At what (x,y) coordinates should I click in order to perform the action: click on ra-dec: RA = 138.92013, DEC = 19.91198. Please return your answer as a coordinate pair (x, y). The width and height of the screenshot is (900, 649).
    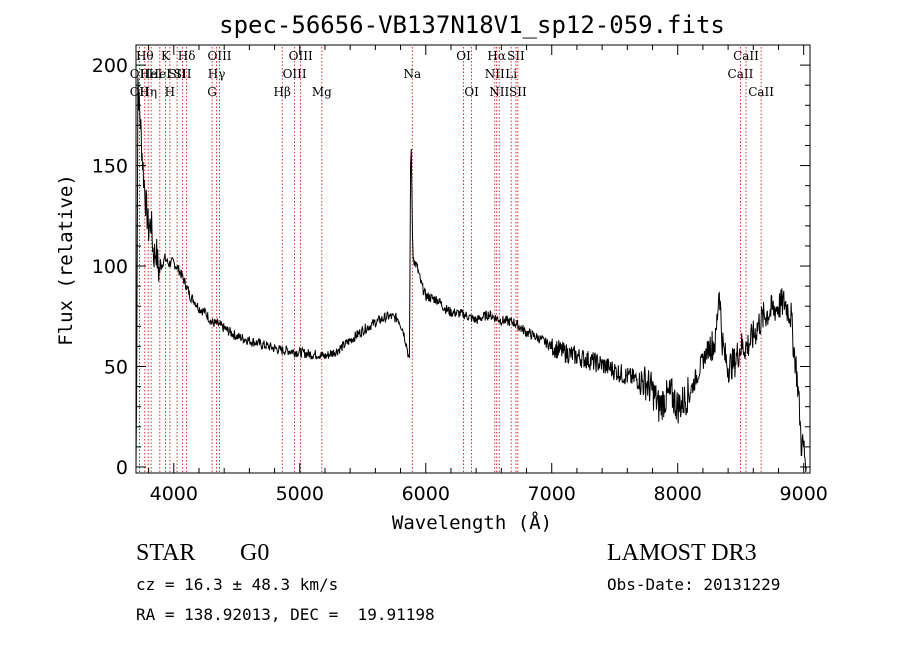
    Looking at the image, I should click on (285, 614).